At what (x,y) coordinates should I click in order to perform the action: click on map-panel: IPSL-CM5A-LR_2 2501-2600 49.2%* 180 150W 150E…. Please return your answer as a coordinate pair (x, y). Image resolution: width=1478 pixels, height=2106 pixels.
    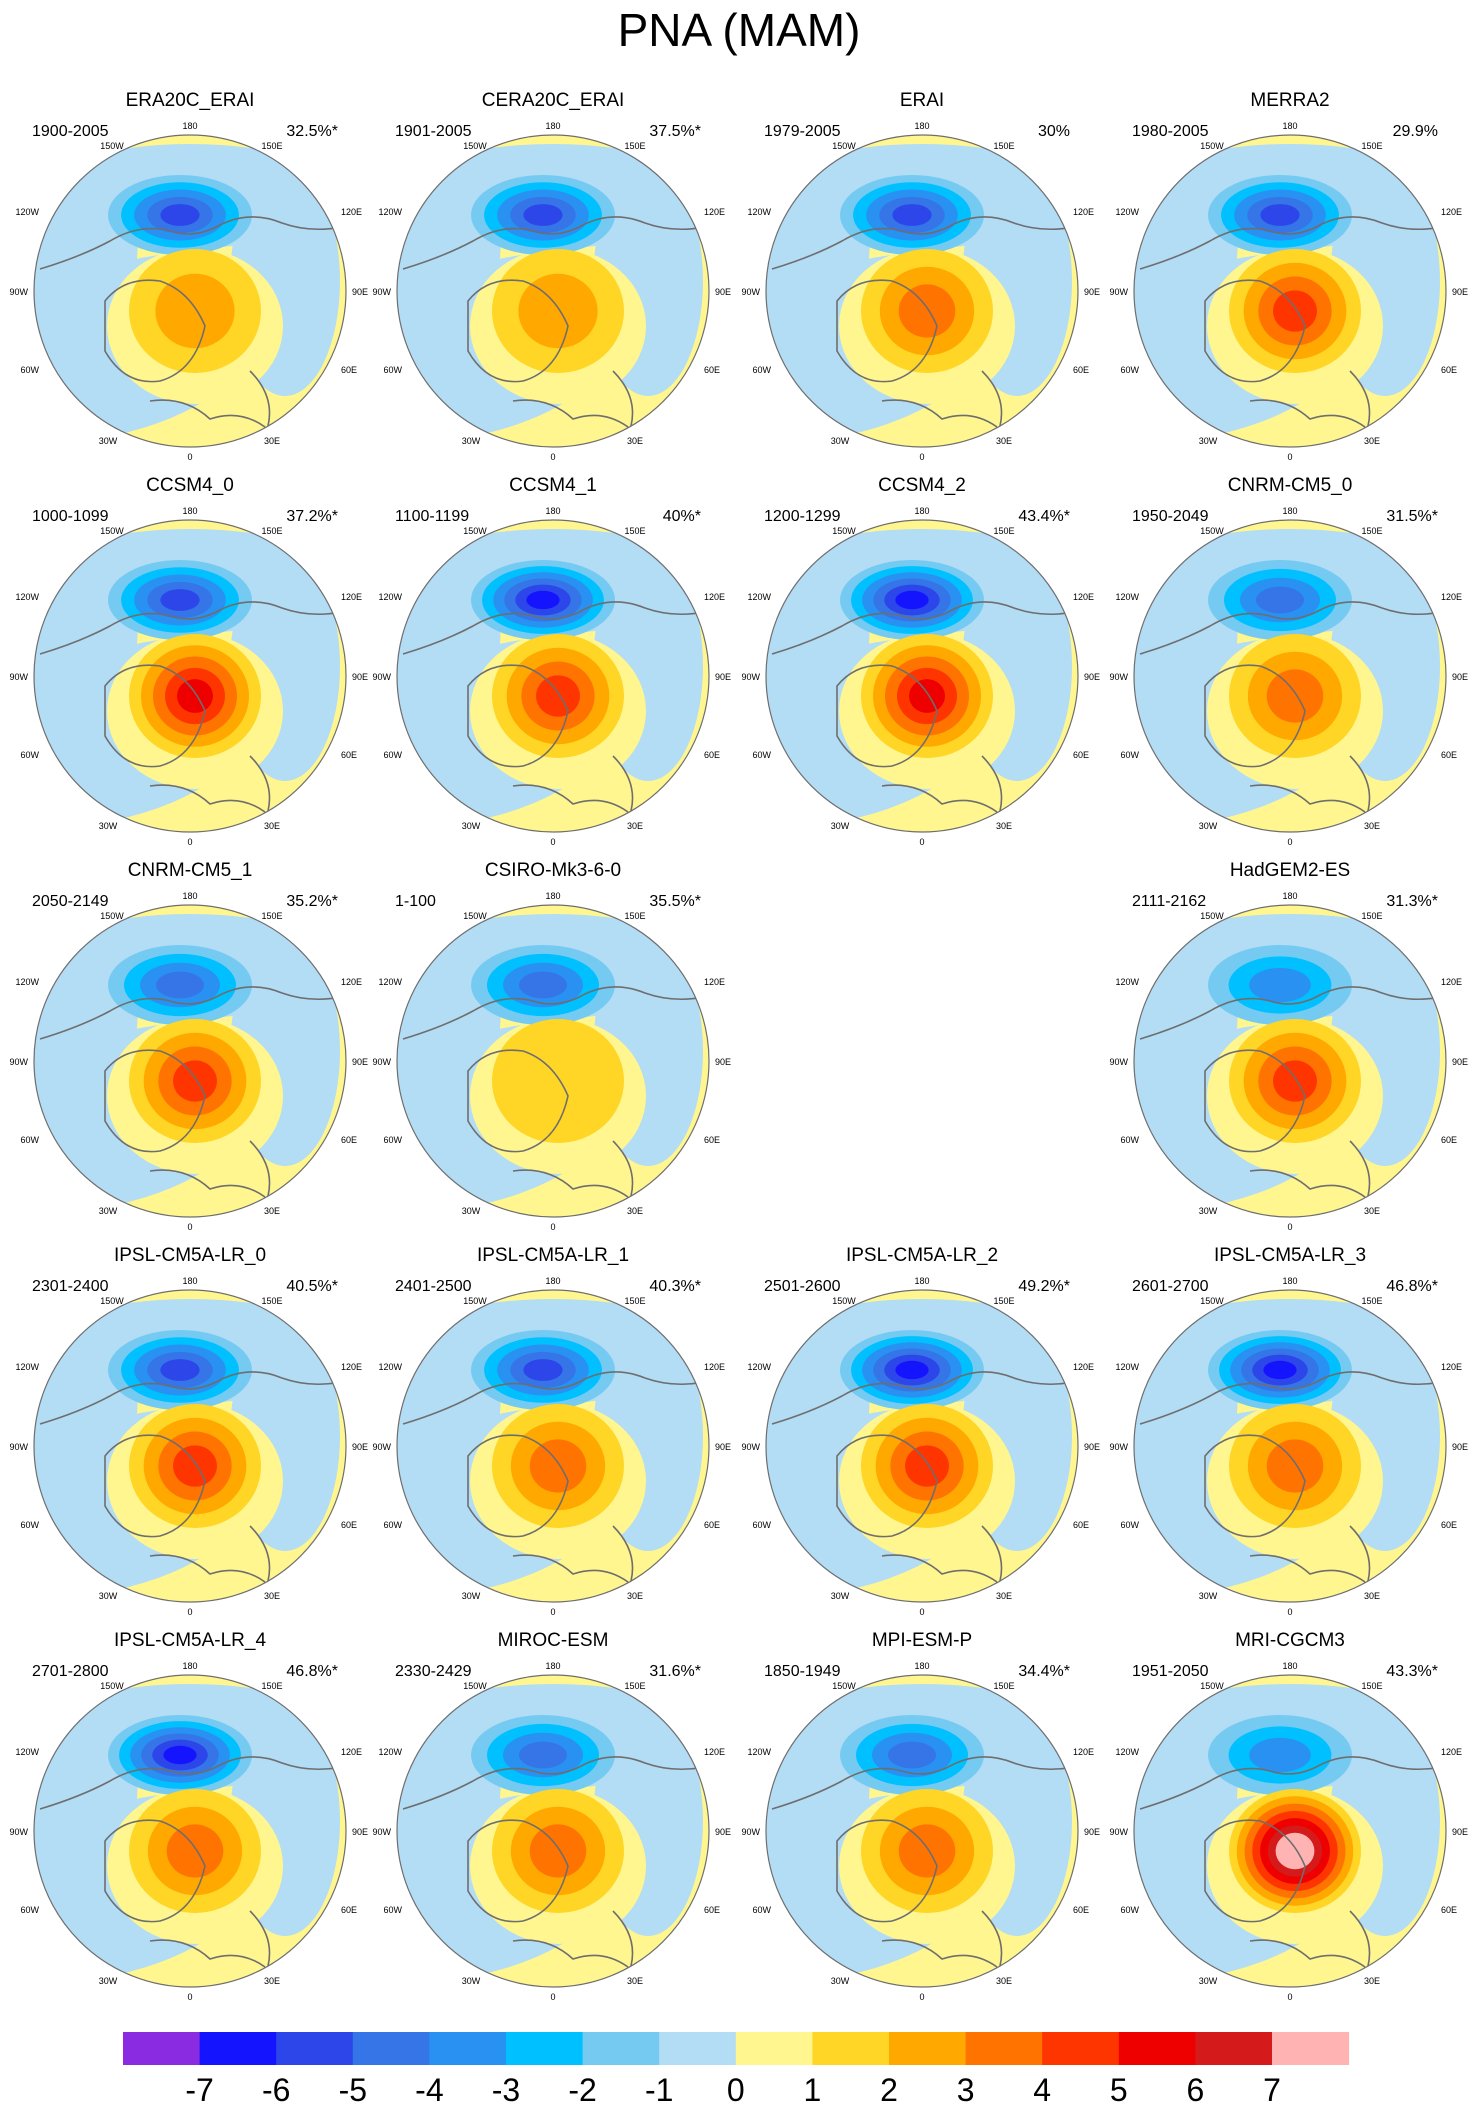
    Looking at the image, I should click on (920, 1431).